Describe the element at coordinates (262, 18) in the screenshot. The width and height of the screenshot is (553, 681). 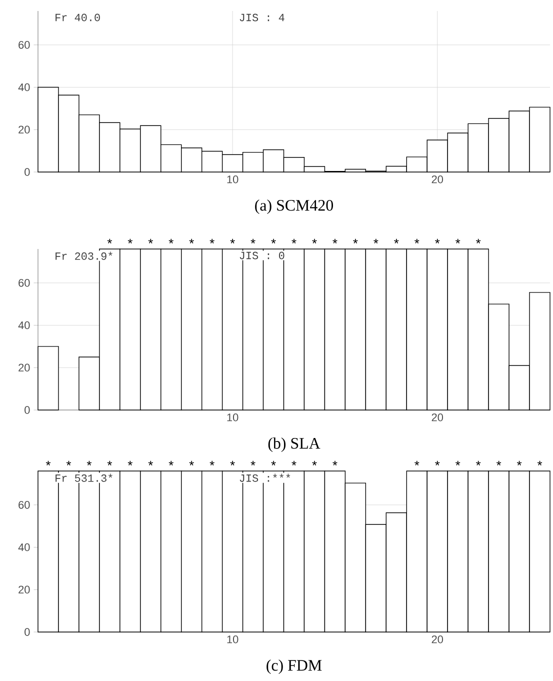
I see `annotation: JIS : 4` at that location.